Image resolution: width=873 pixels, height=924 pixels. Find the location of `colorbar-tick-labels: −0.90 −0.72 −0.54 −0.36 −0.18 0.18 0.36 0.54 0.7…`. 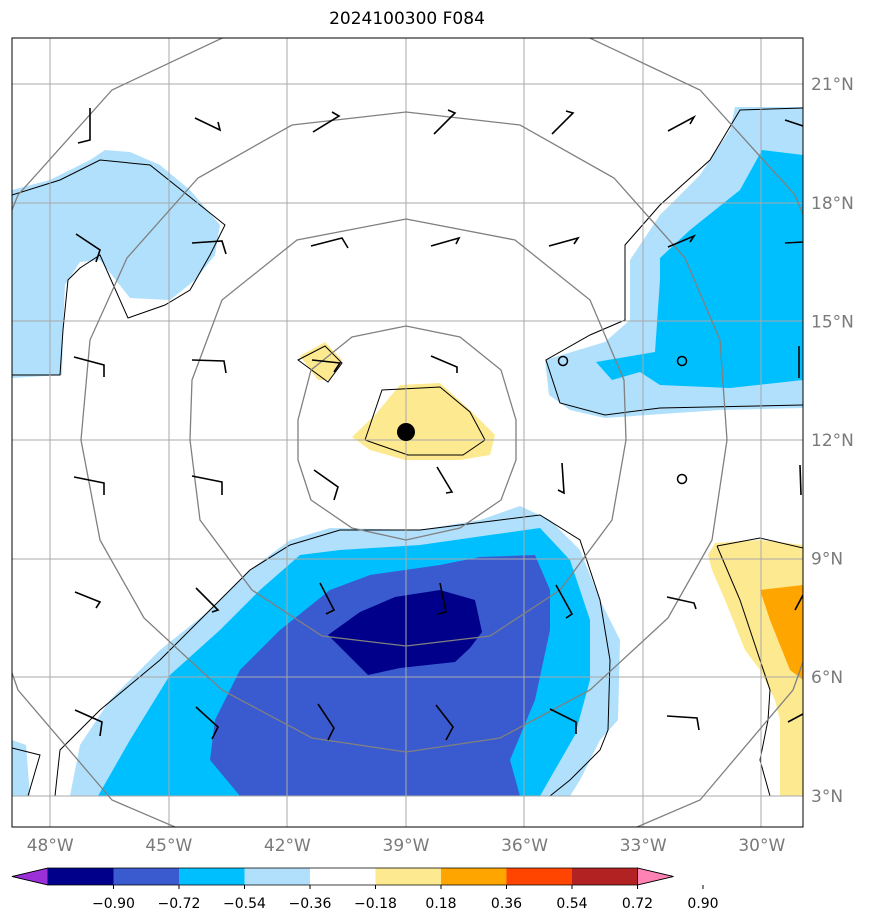

colorbar-tick-labels: −0.90 −0.72 −0.54 −0.36 −0.18 0.18 0.36 0.54 0.7… is located at coordinates (405, 898).